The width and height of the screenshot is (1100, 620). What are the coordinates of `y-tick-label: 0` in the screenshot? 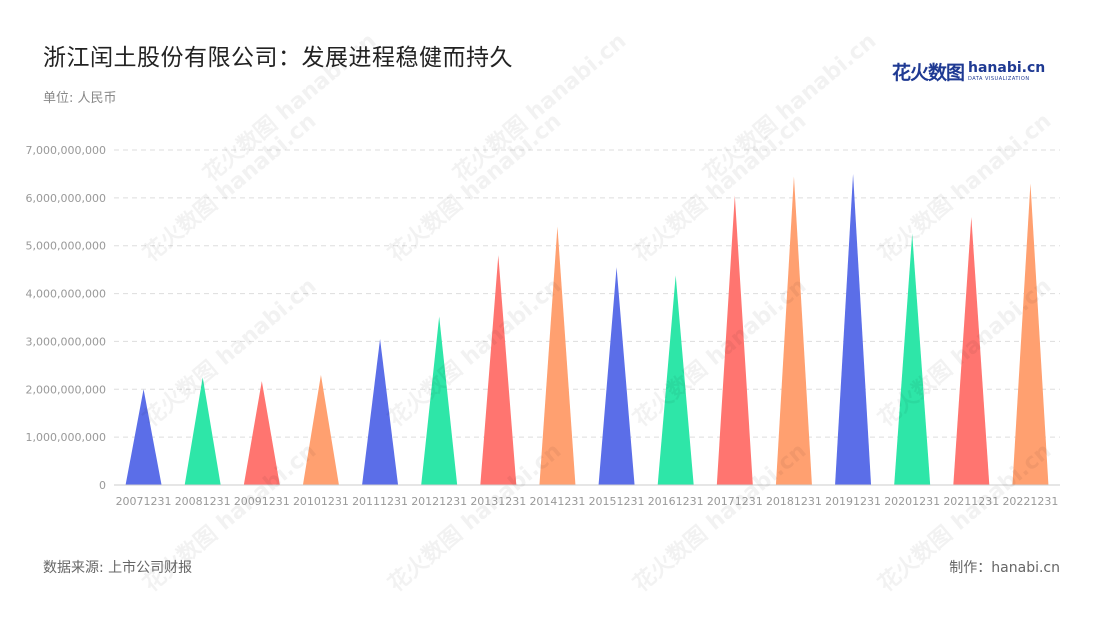 It's located at (102, 485).